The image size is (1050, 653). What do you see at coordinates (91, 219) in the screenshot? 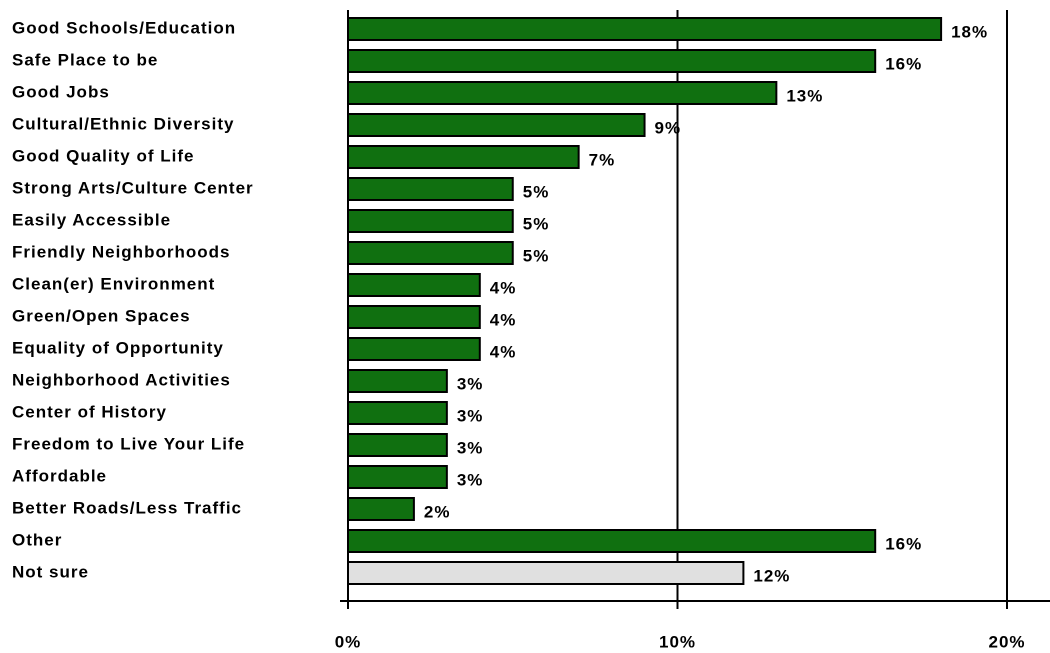
I see `y-tick-label: Easily Accessible` at bounding box center [91, 219].